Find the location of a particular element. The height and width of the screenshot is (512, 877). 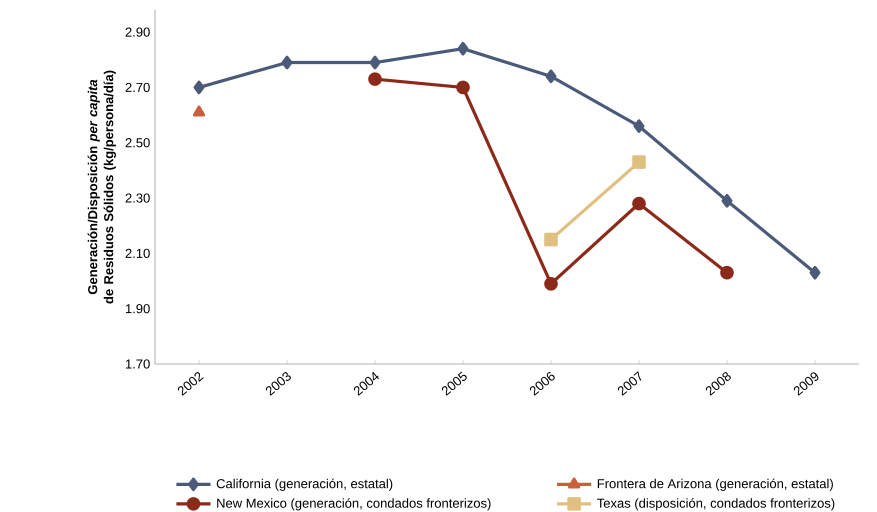

legend-label: Texas (disposición, condados fronterizos) is located at coordinates (715, 504).